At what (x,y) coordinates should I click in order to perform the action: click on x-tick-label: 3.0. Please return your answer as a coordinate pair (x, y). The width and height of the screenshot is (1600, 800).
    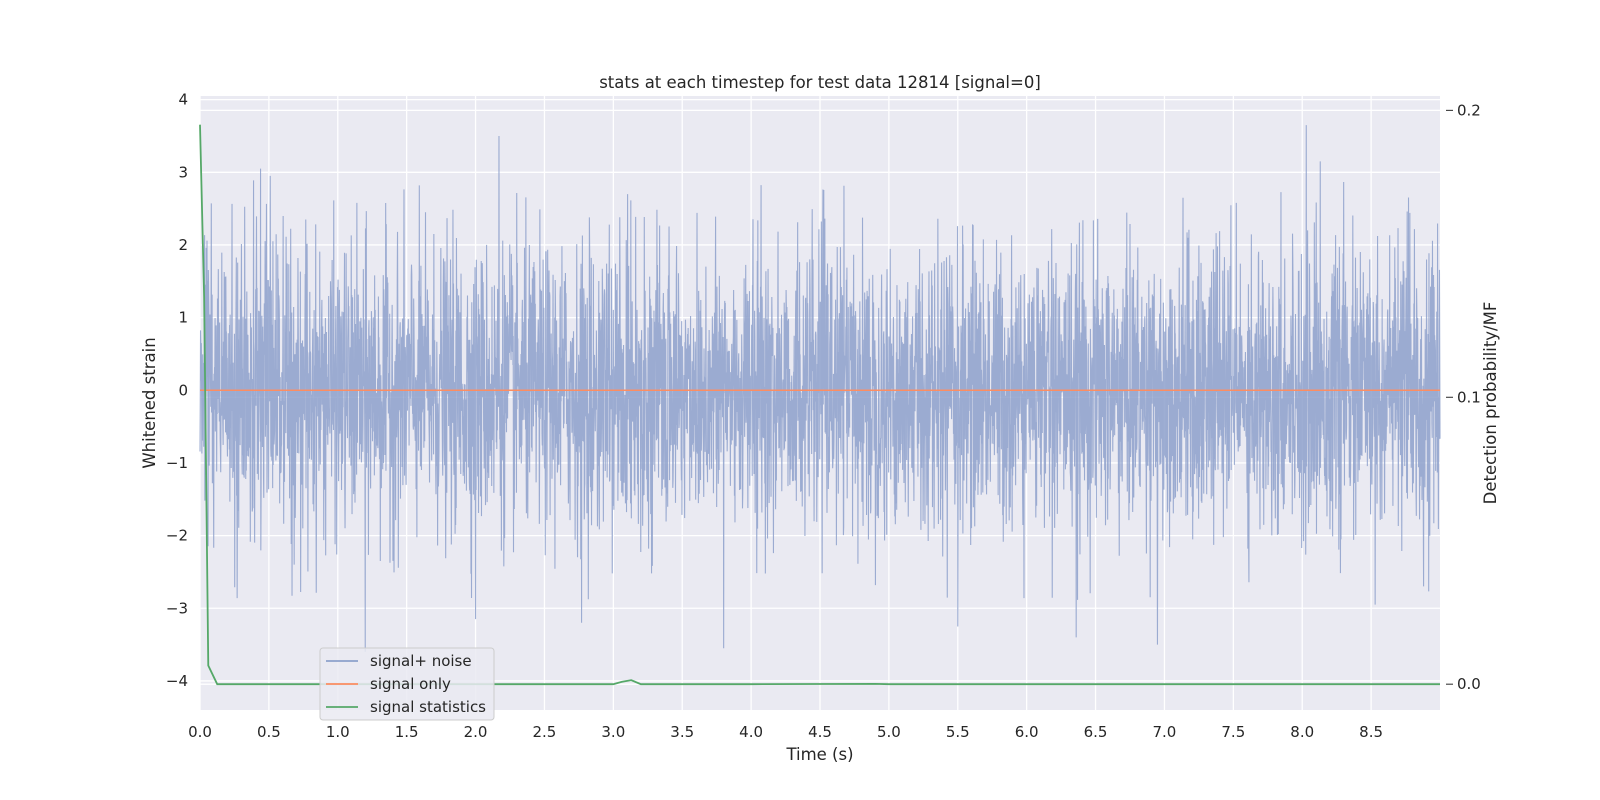
    Looking at the image, I should click on (613, 732).